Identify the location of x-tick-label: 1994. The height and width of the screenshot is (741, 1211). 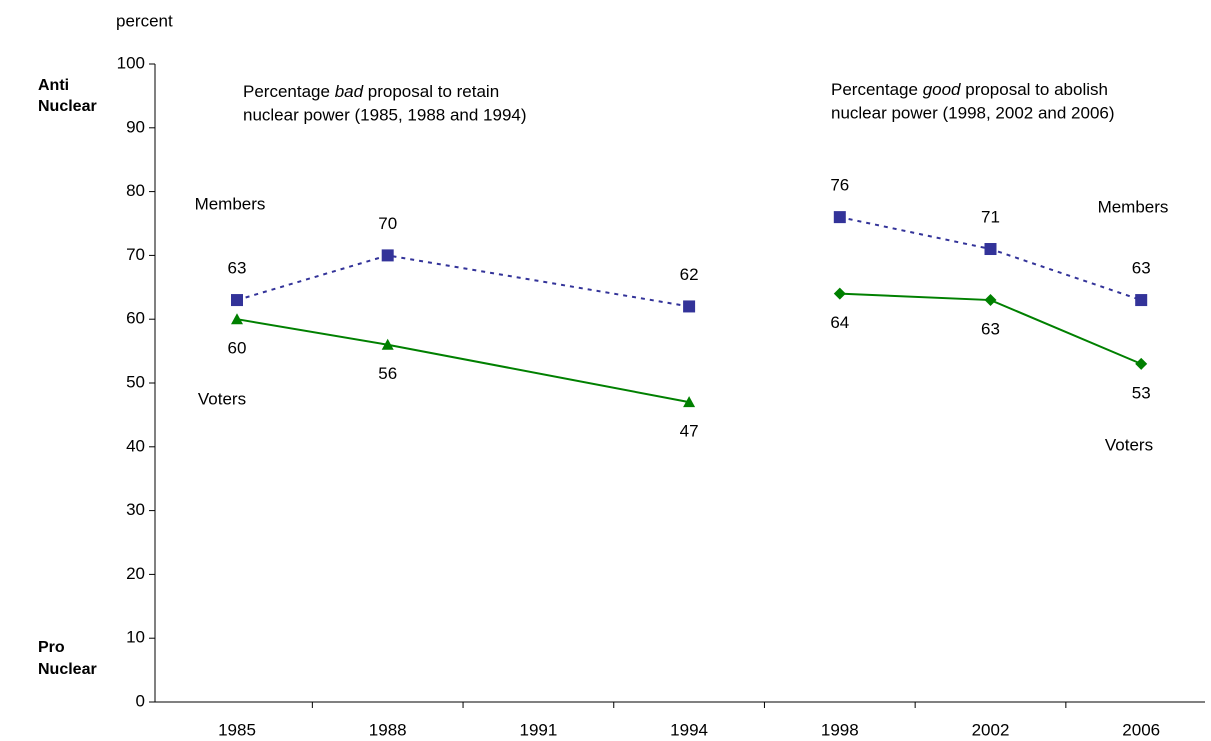
(689, 729).